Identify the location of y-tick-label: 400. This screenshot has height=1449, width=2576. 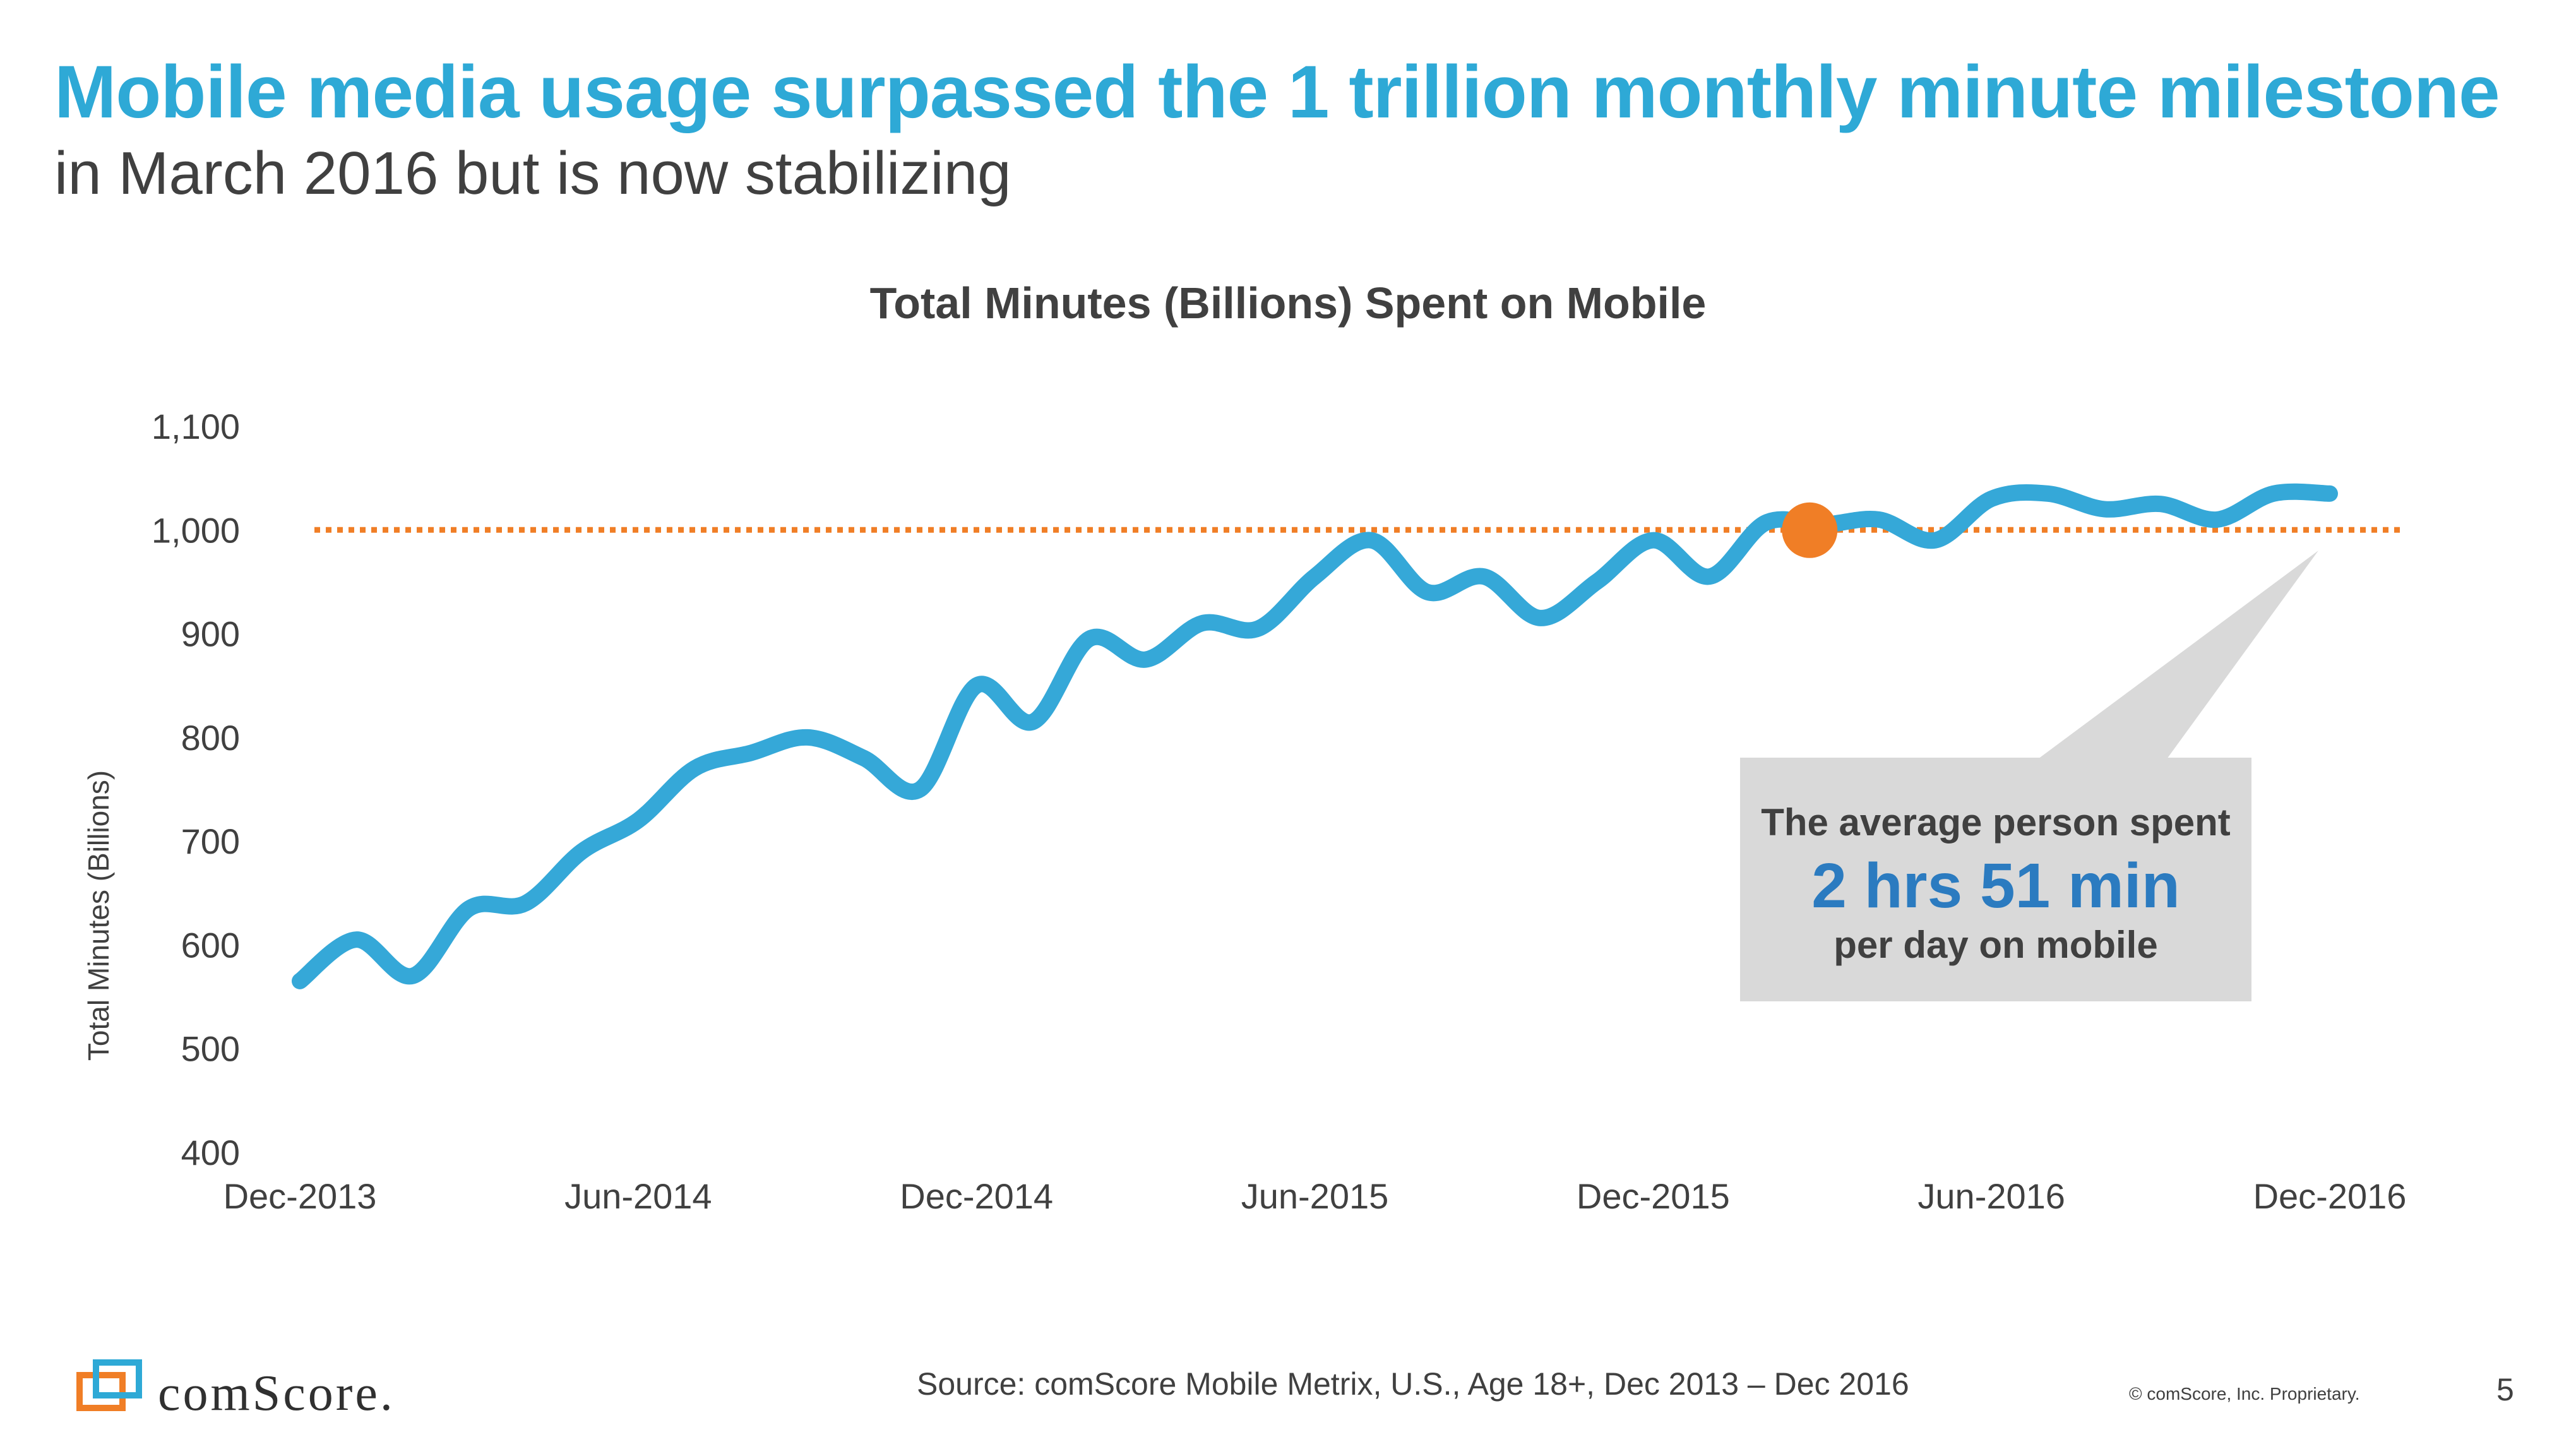
(210, 1152).